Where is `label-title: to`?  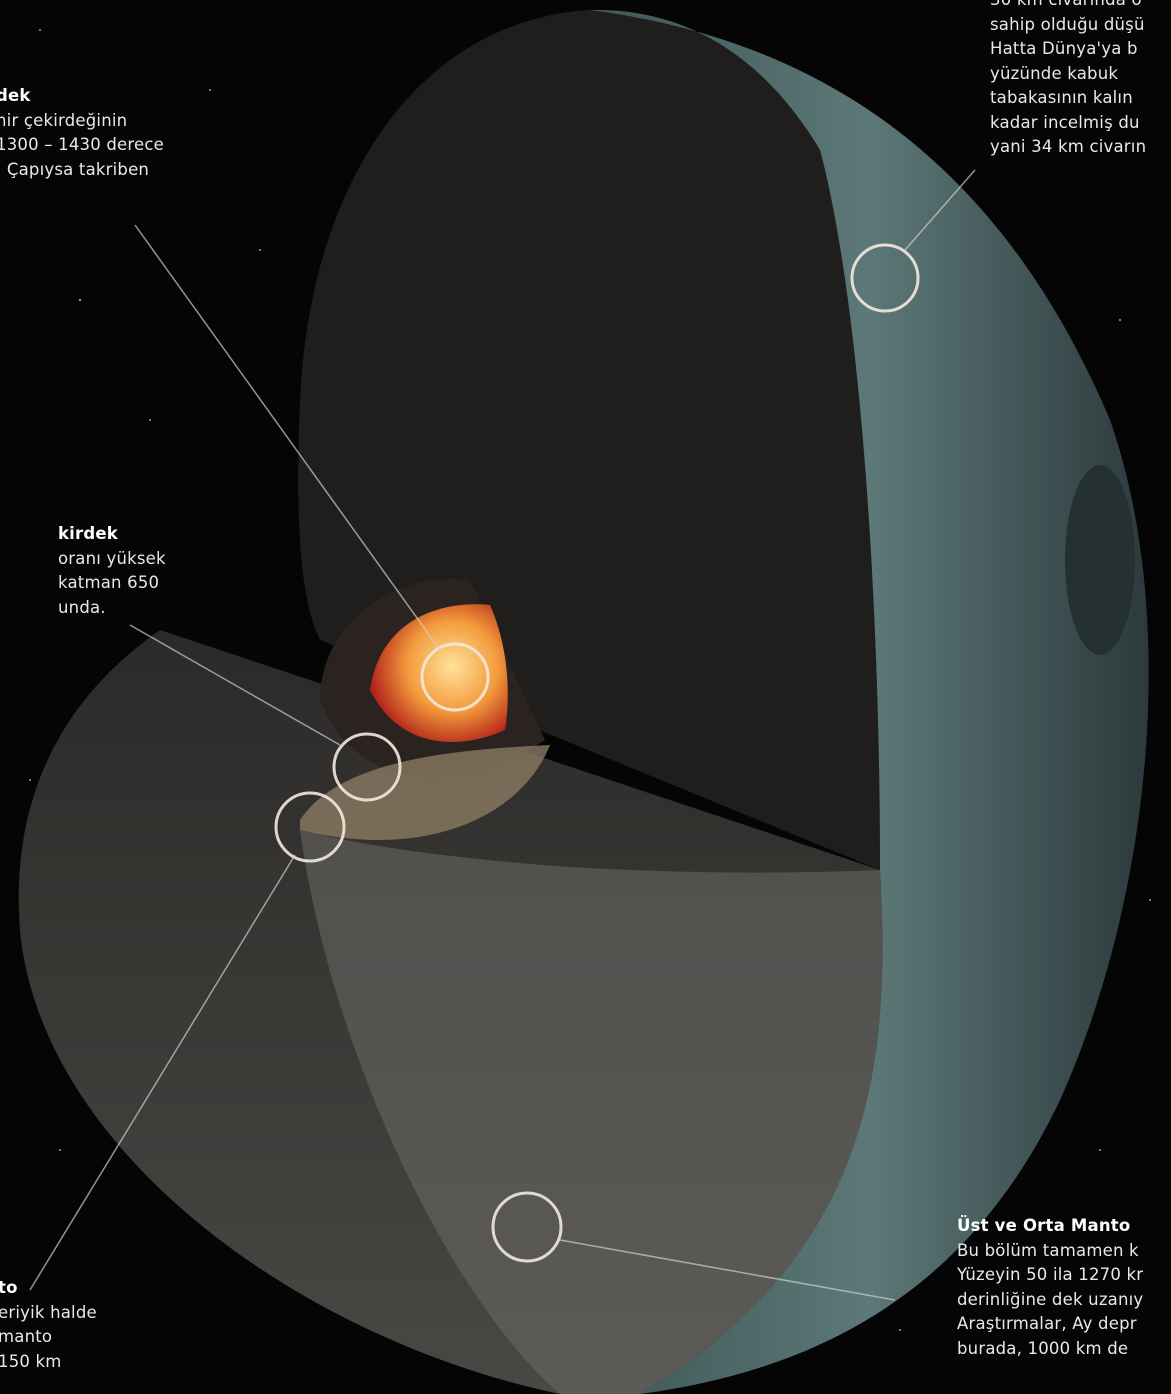 label-title: to is located at coordinates (9, 1287).